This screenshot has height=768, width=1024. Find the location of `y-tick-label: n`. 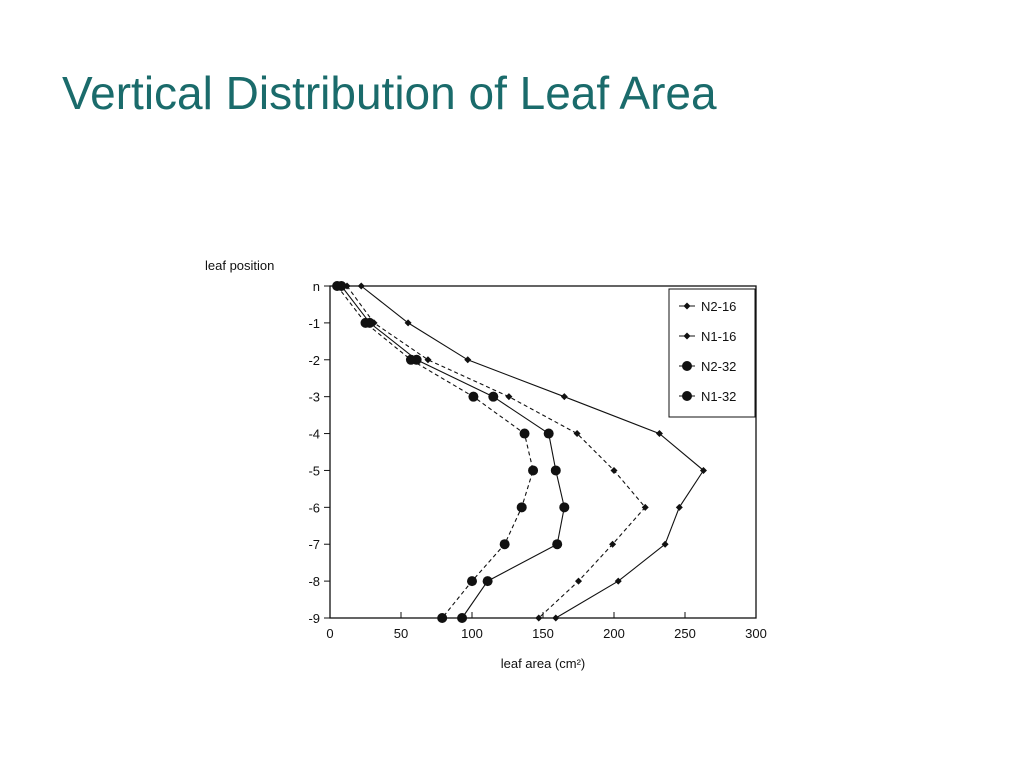

y-tick-label: n is located at coordinates (316, 286).